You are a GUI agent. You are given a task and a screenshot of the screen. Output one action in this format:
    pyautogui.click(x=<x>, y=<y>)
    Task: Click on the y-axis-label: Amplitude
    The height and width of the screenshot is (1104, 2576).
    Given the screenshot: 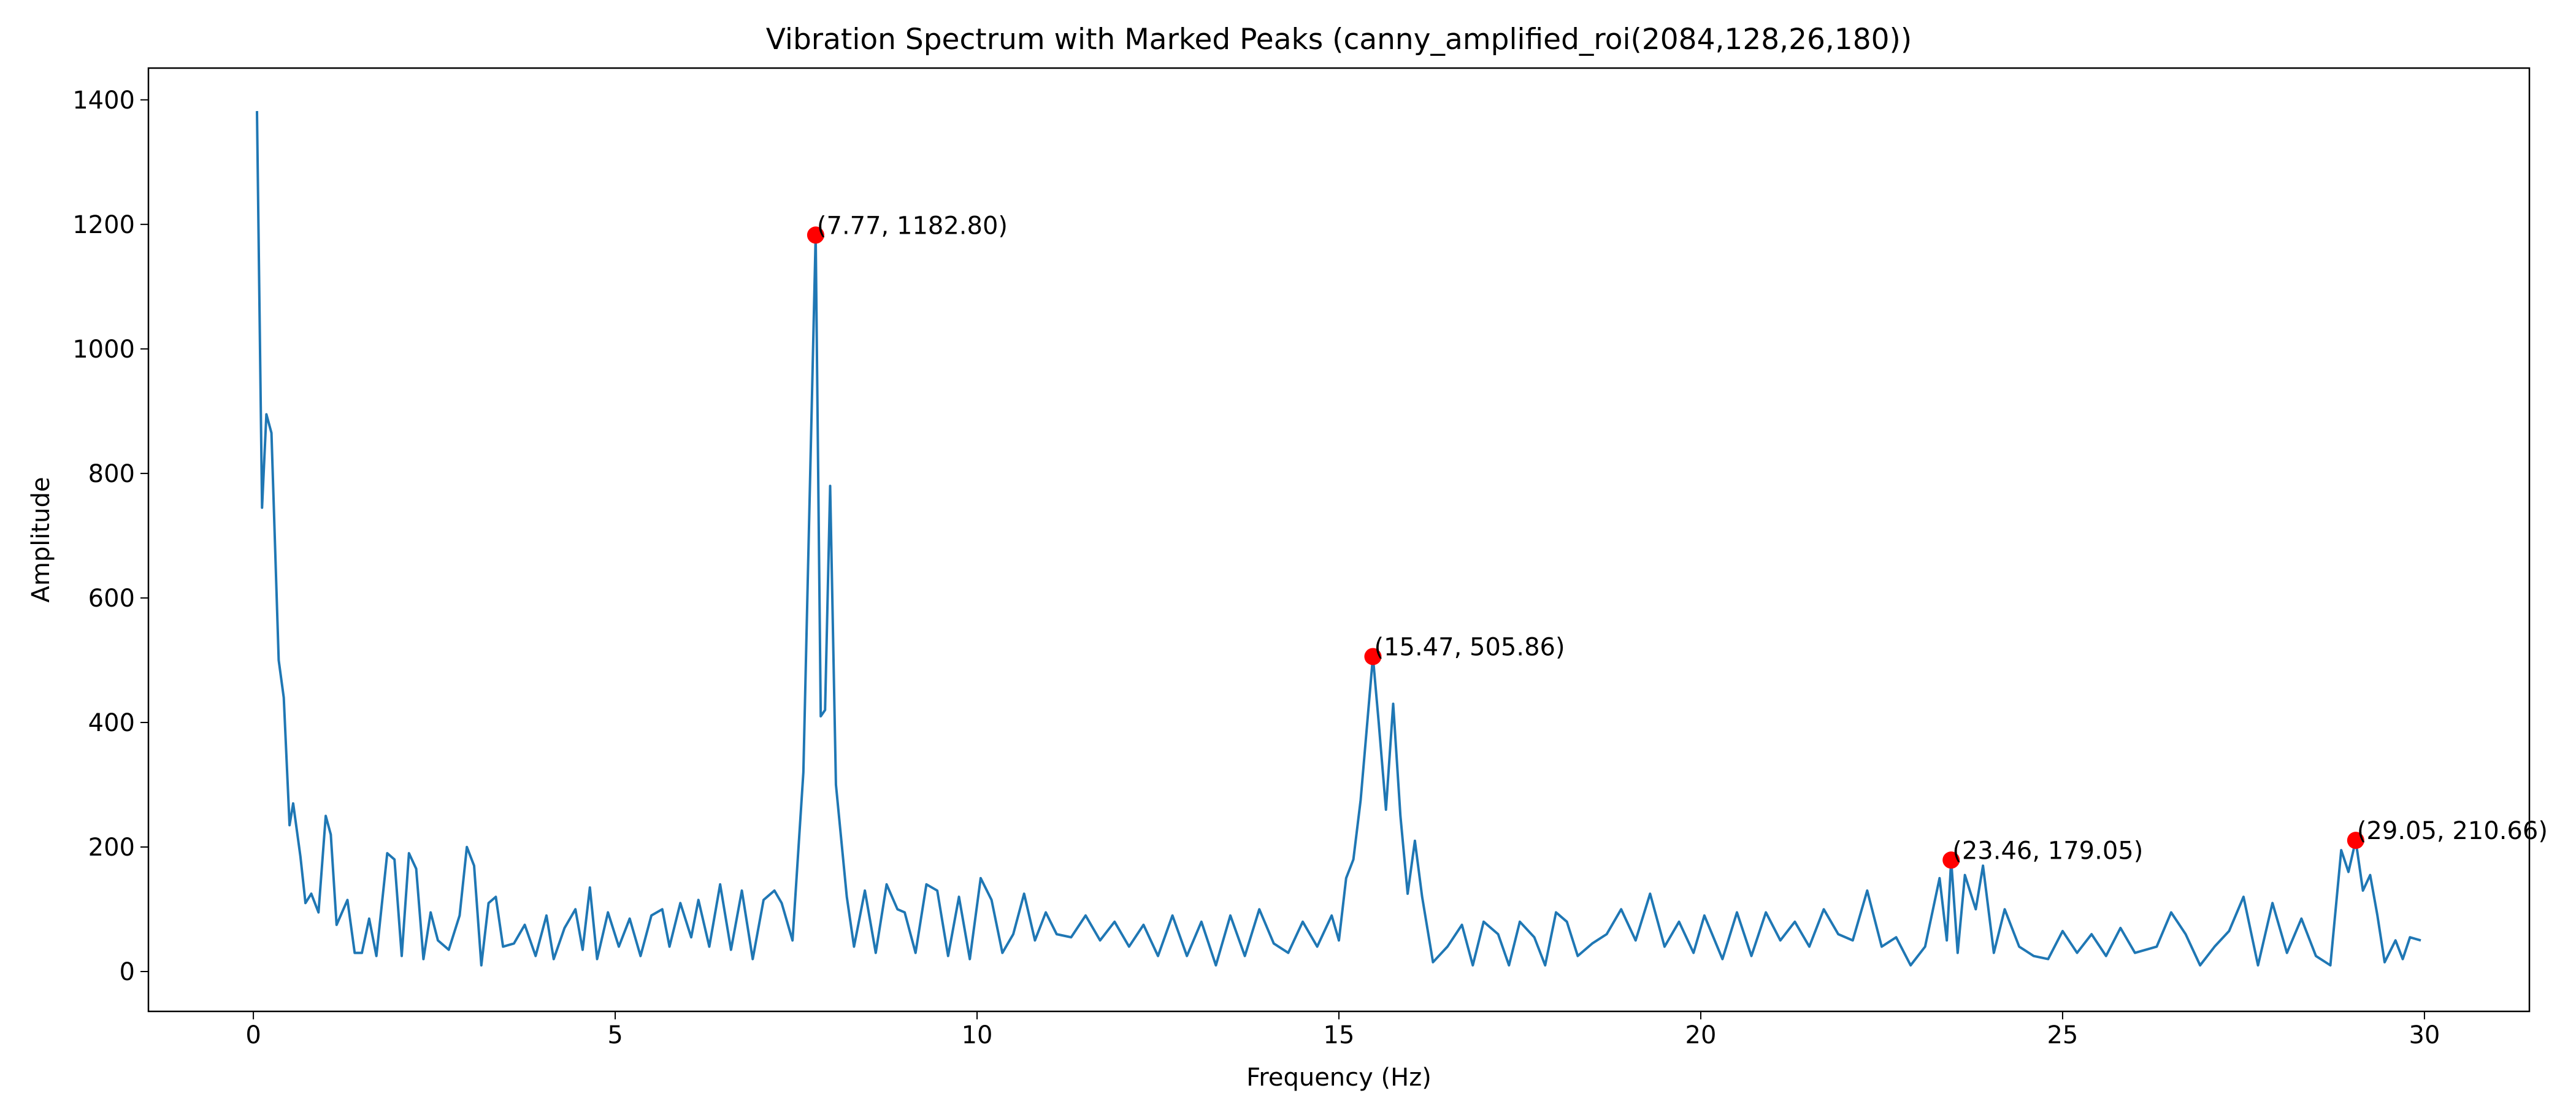 What is the action you would take?
    pyautogui.click(x=41, y=540)
    